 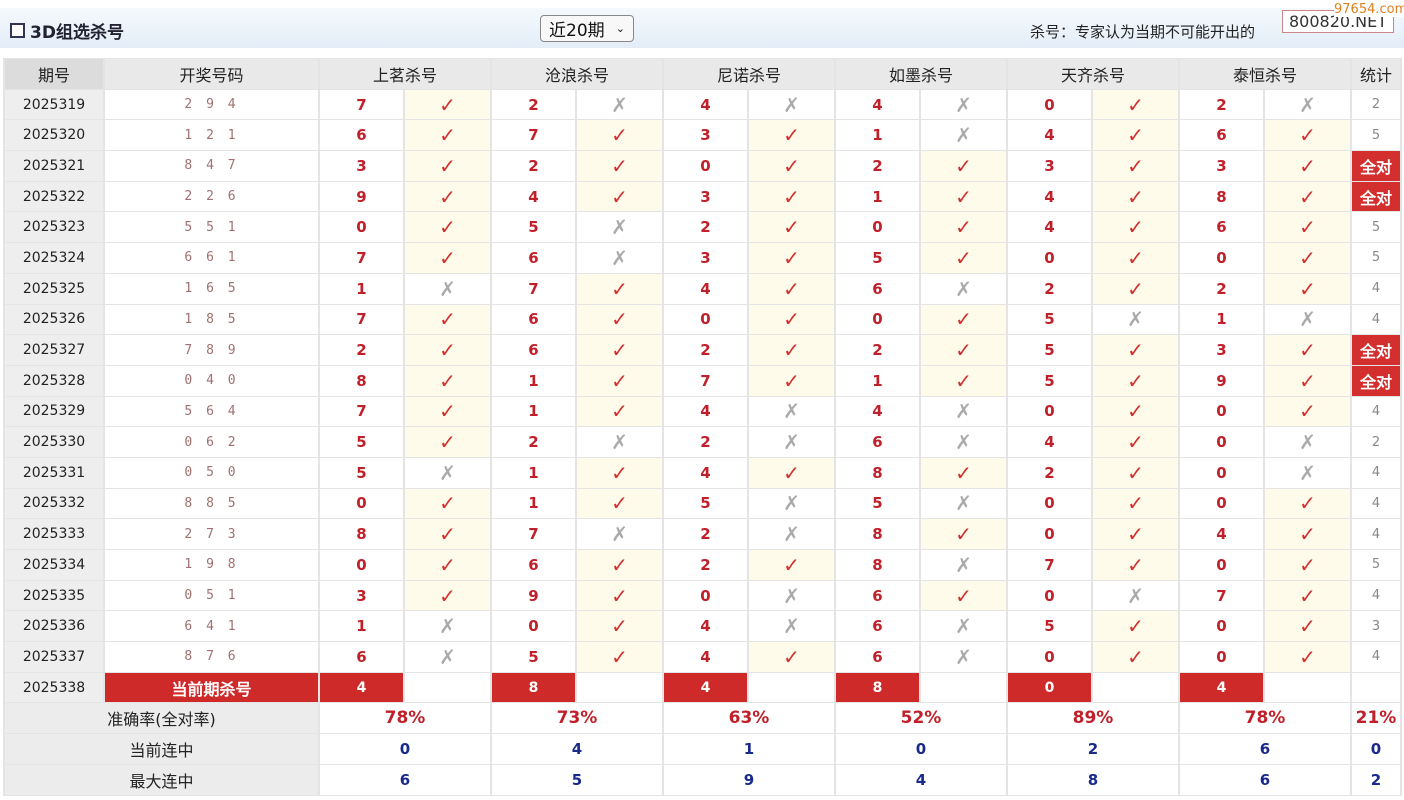 I want to click on issue-cell: 2025328, so click(x=54, y=380).